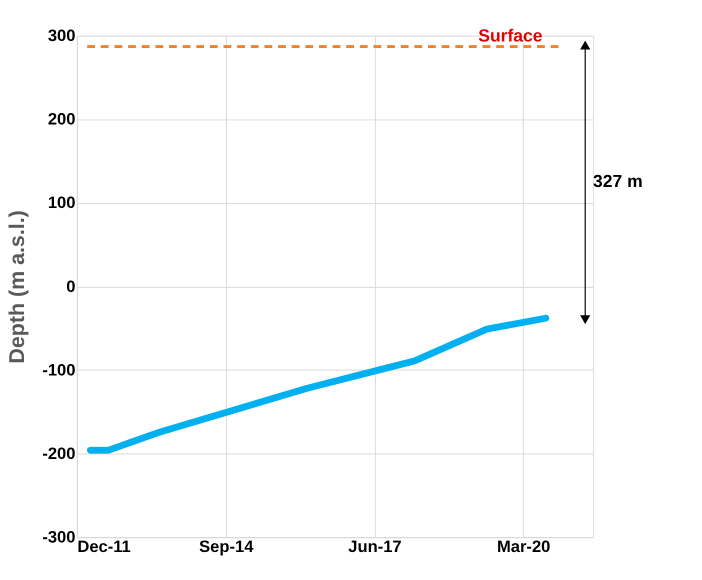 The width and height of the screenshot is (702, 580). Describe the element at coordinates (618, 181) in the screenshot. I see `annotation: 327 m` at that location.